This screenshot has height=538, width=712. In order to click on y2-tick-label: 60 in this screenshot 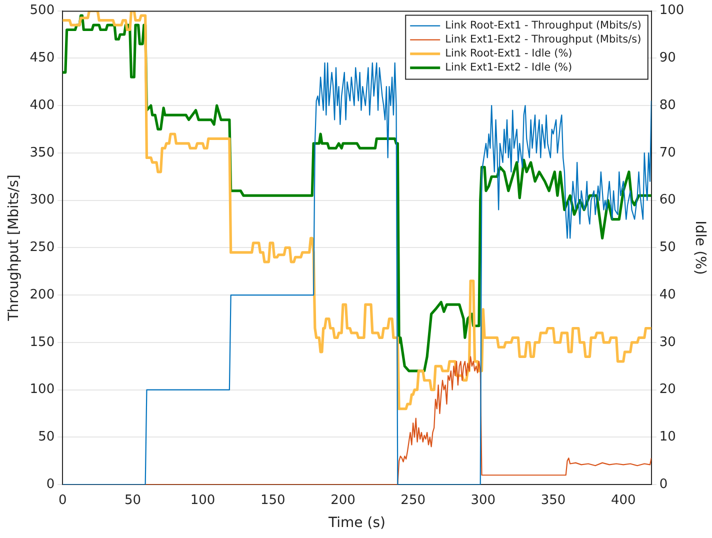, I will do `click(667, 200)`.